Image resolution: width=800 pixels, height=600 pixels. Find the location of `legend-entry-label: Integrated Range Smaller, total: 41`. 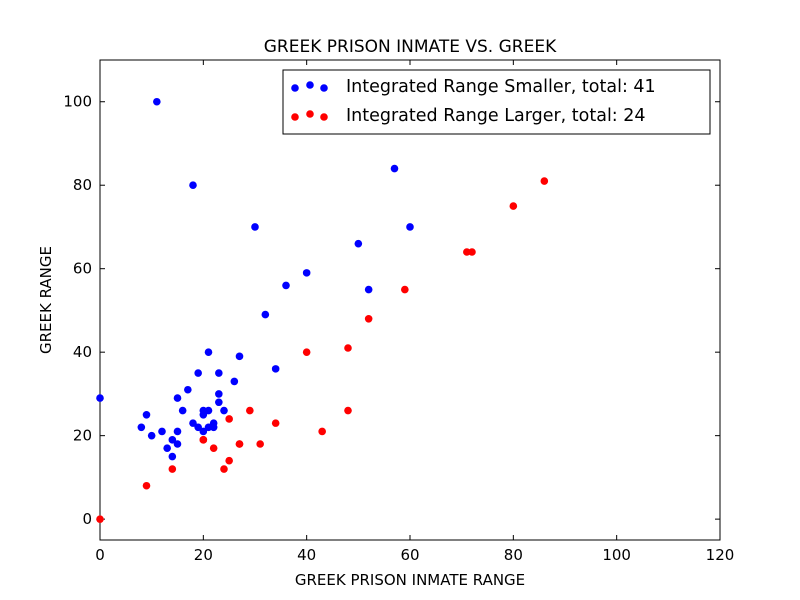

legend-entry-label: Integrated Range Smaller, total: 41 is located at coordinates (501, 87).